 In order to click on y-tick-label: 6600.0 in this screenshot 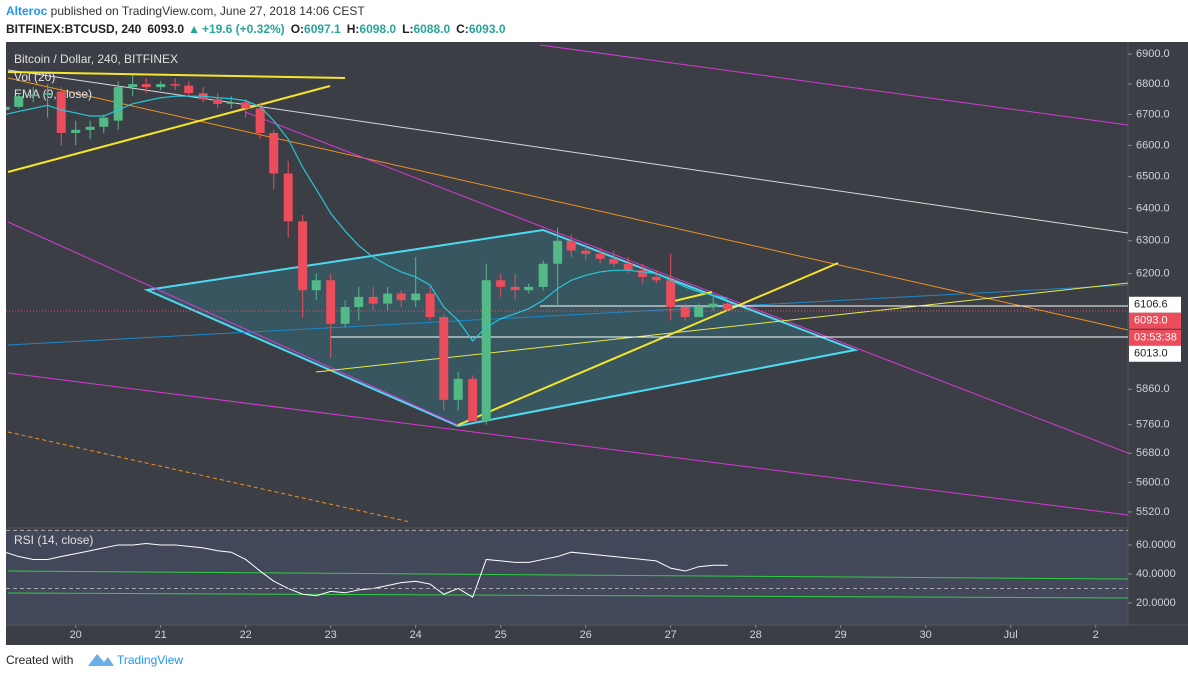, I will do `click(1153, 145)`.